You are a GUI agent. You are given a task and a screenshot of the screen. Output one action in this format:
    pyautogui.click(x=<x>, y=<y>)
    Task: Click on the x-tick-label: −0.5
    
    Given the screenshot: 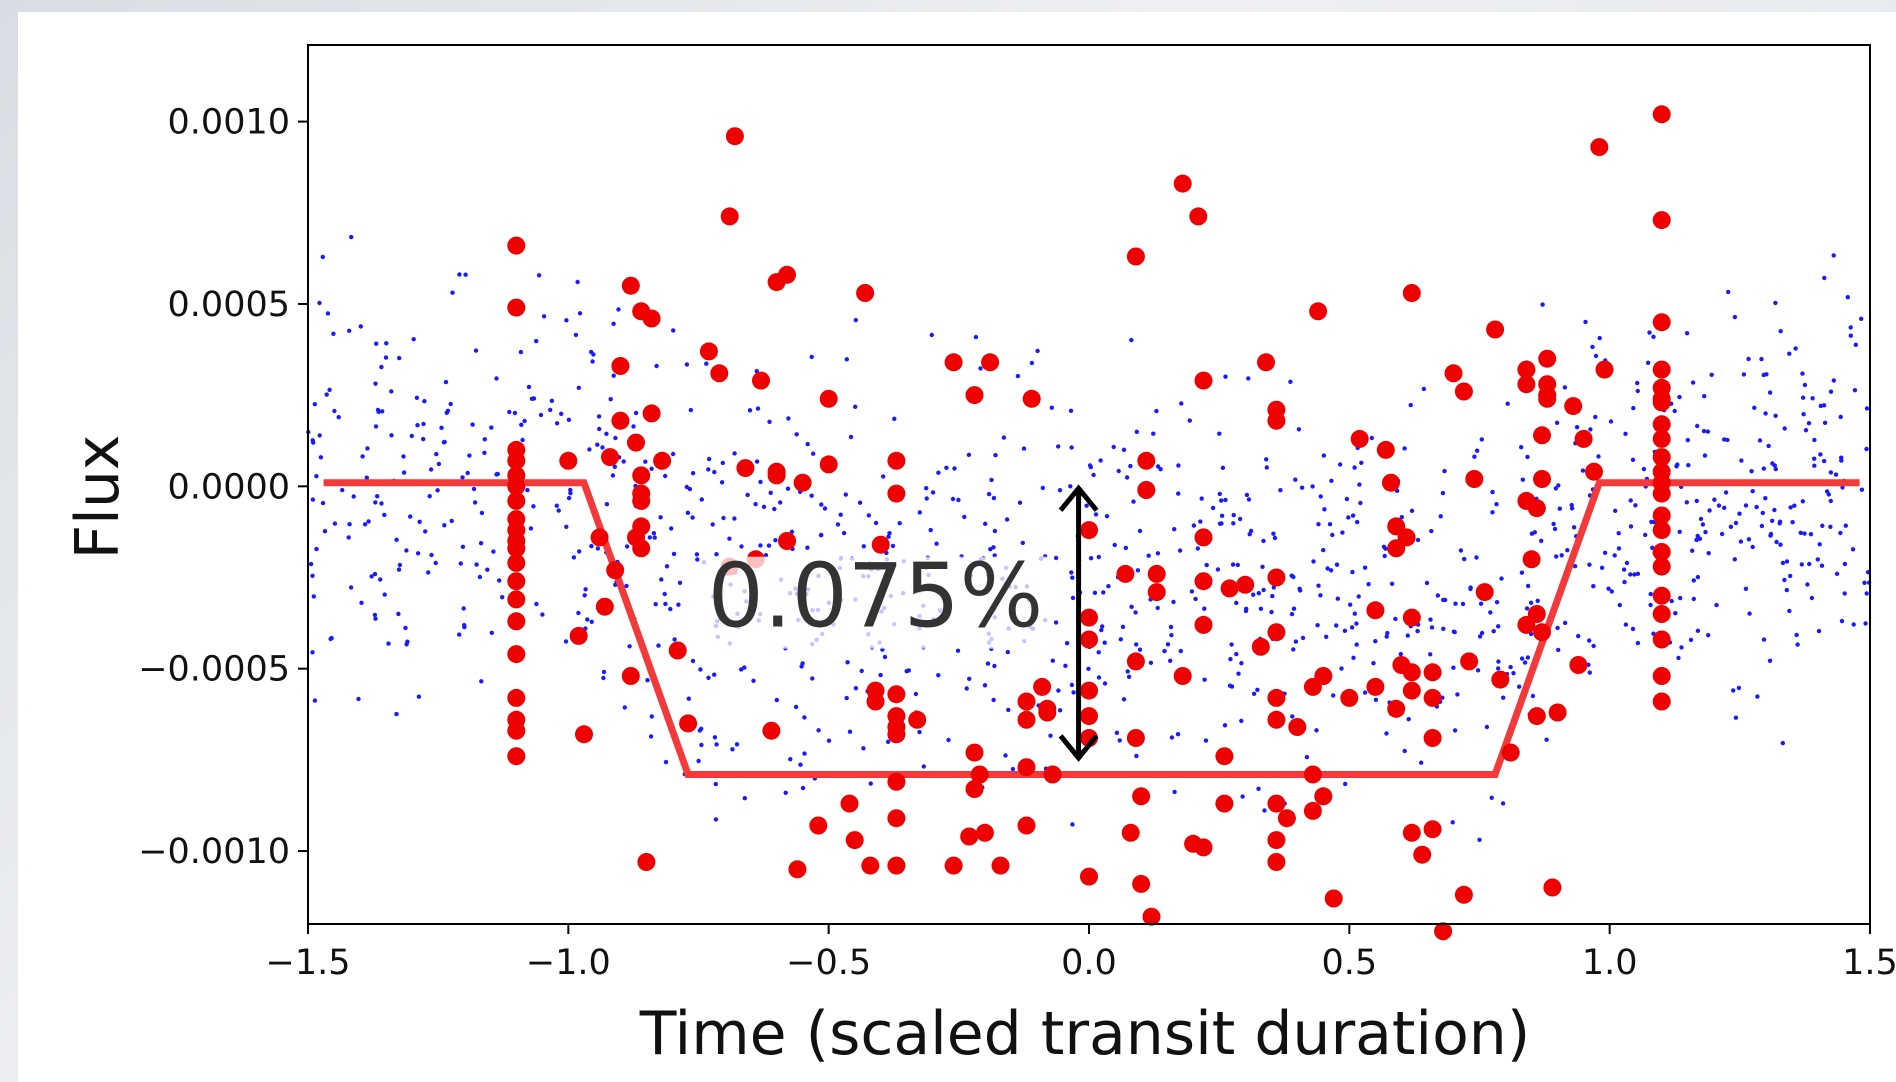 What is the action you would take?
    pyautogui.click(x=828, y=963)
    